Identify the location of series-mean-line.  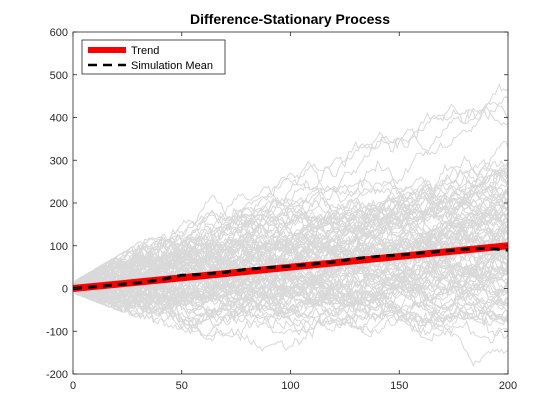
(290, 268).